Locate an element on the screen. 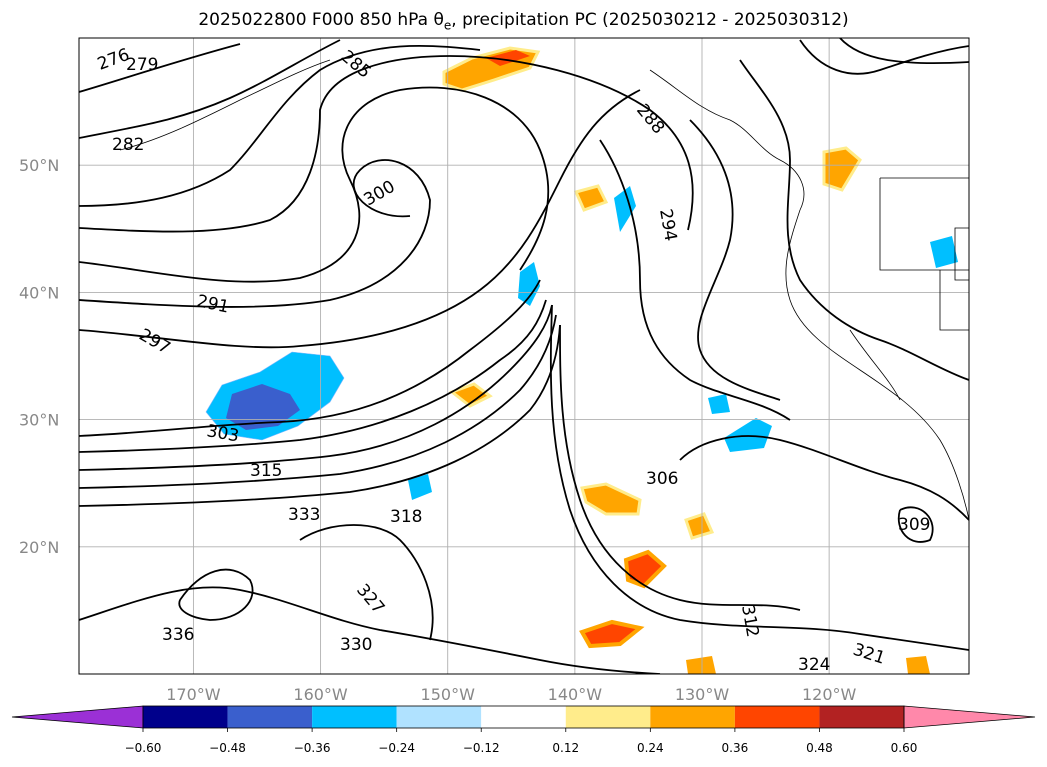 This screenshot has height=767, width=1047. colorbar-tick-label: 0.12 is located at coordinates (565, 748).